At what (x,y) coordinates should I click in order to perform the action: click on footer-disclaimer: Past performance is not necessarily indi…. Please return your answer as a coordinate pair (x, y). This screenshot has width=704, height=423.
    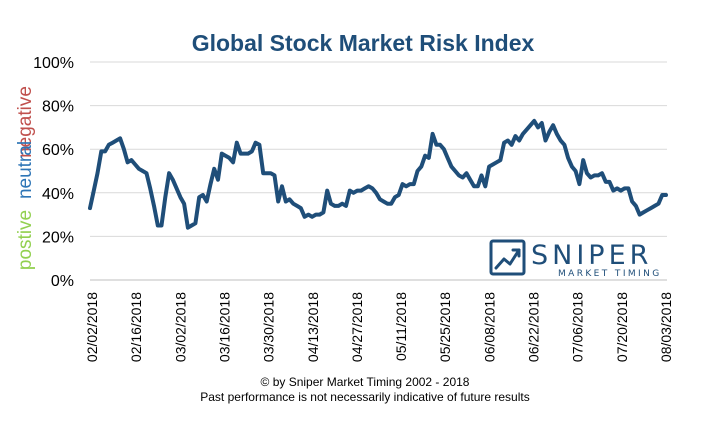
    Looking at the image, I should click on (364, 397).